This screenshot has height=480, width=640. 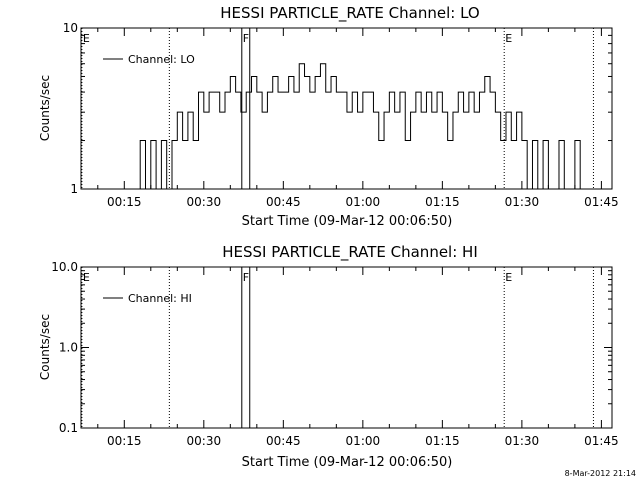 I want to click on panel-lo-xlabel: Start Time (09-Mar-12 00:06:50), so click(x=347, y=221).